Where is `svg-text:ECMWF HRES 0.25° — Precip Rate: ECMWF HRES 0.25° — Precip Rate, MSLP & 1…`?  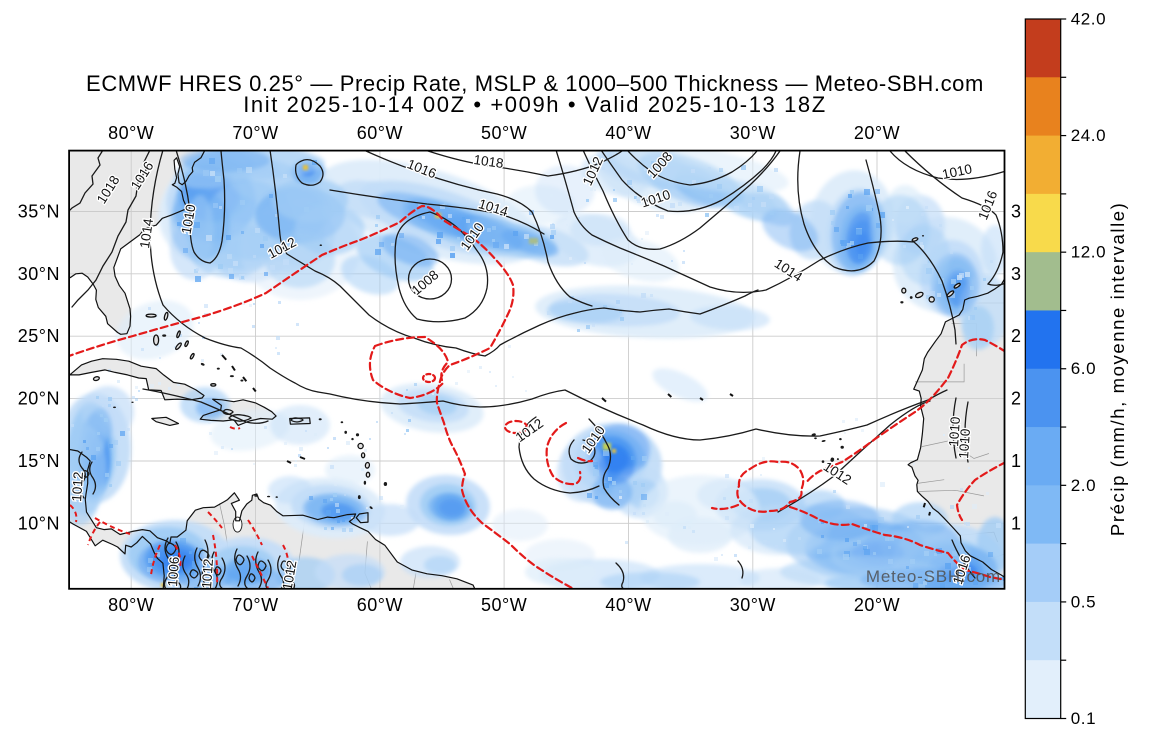 svg-text:ECMWF HRES 0.25° — Precip Rate: ECMWF HRES 0.25° — Precip Rate, MSLP & 1… is located at coordinates (535, 83).